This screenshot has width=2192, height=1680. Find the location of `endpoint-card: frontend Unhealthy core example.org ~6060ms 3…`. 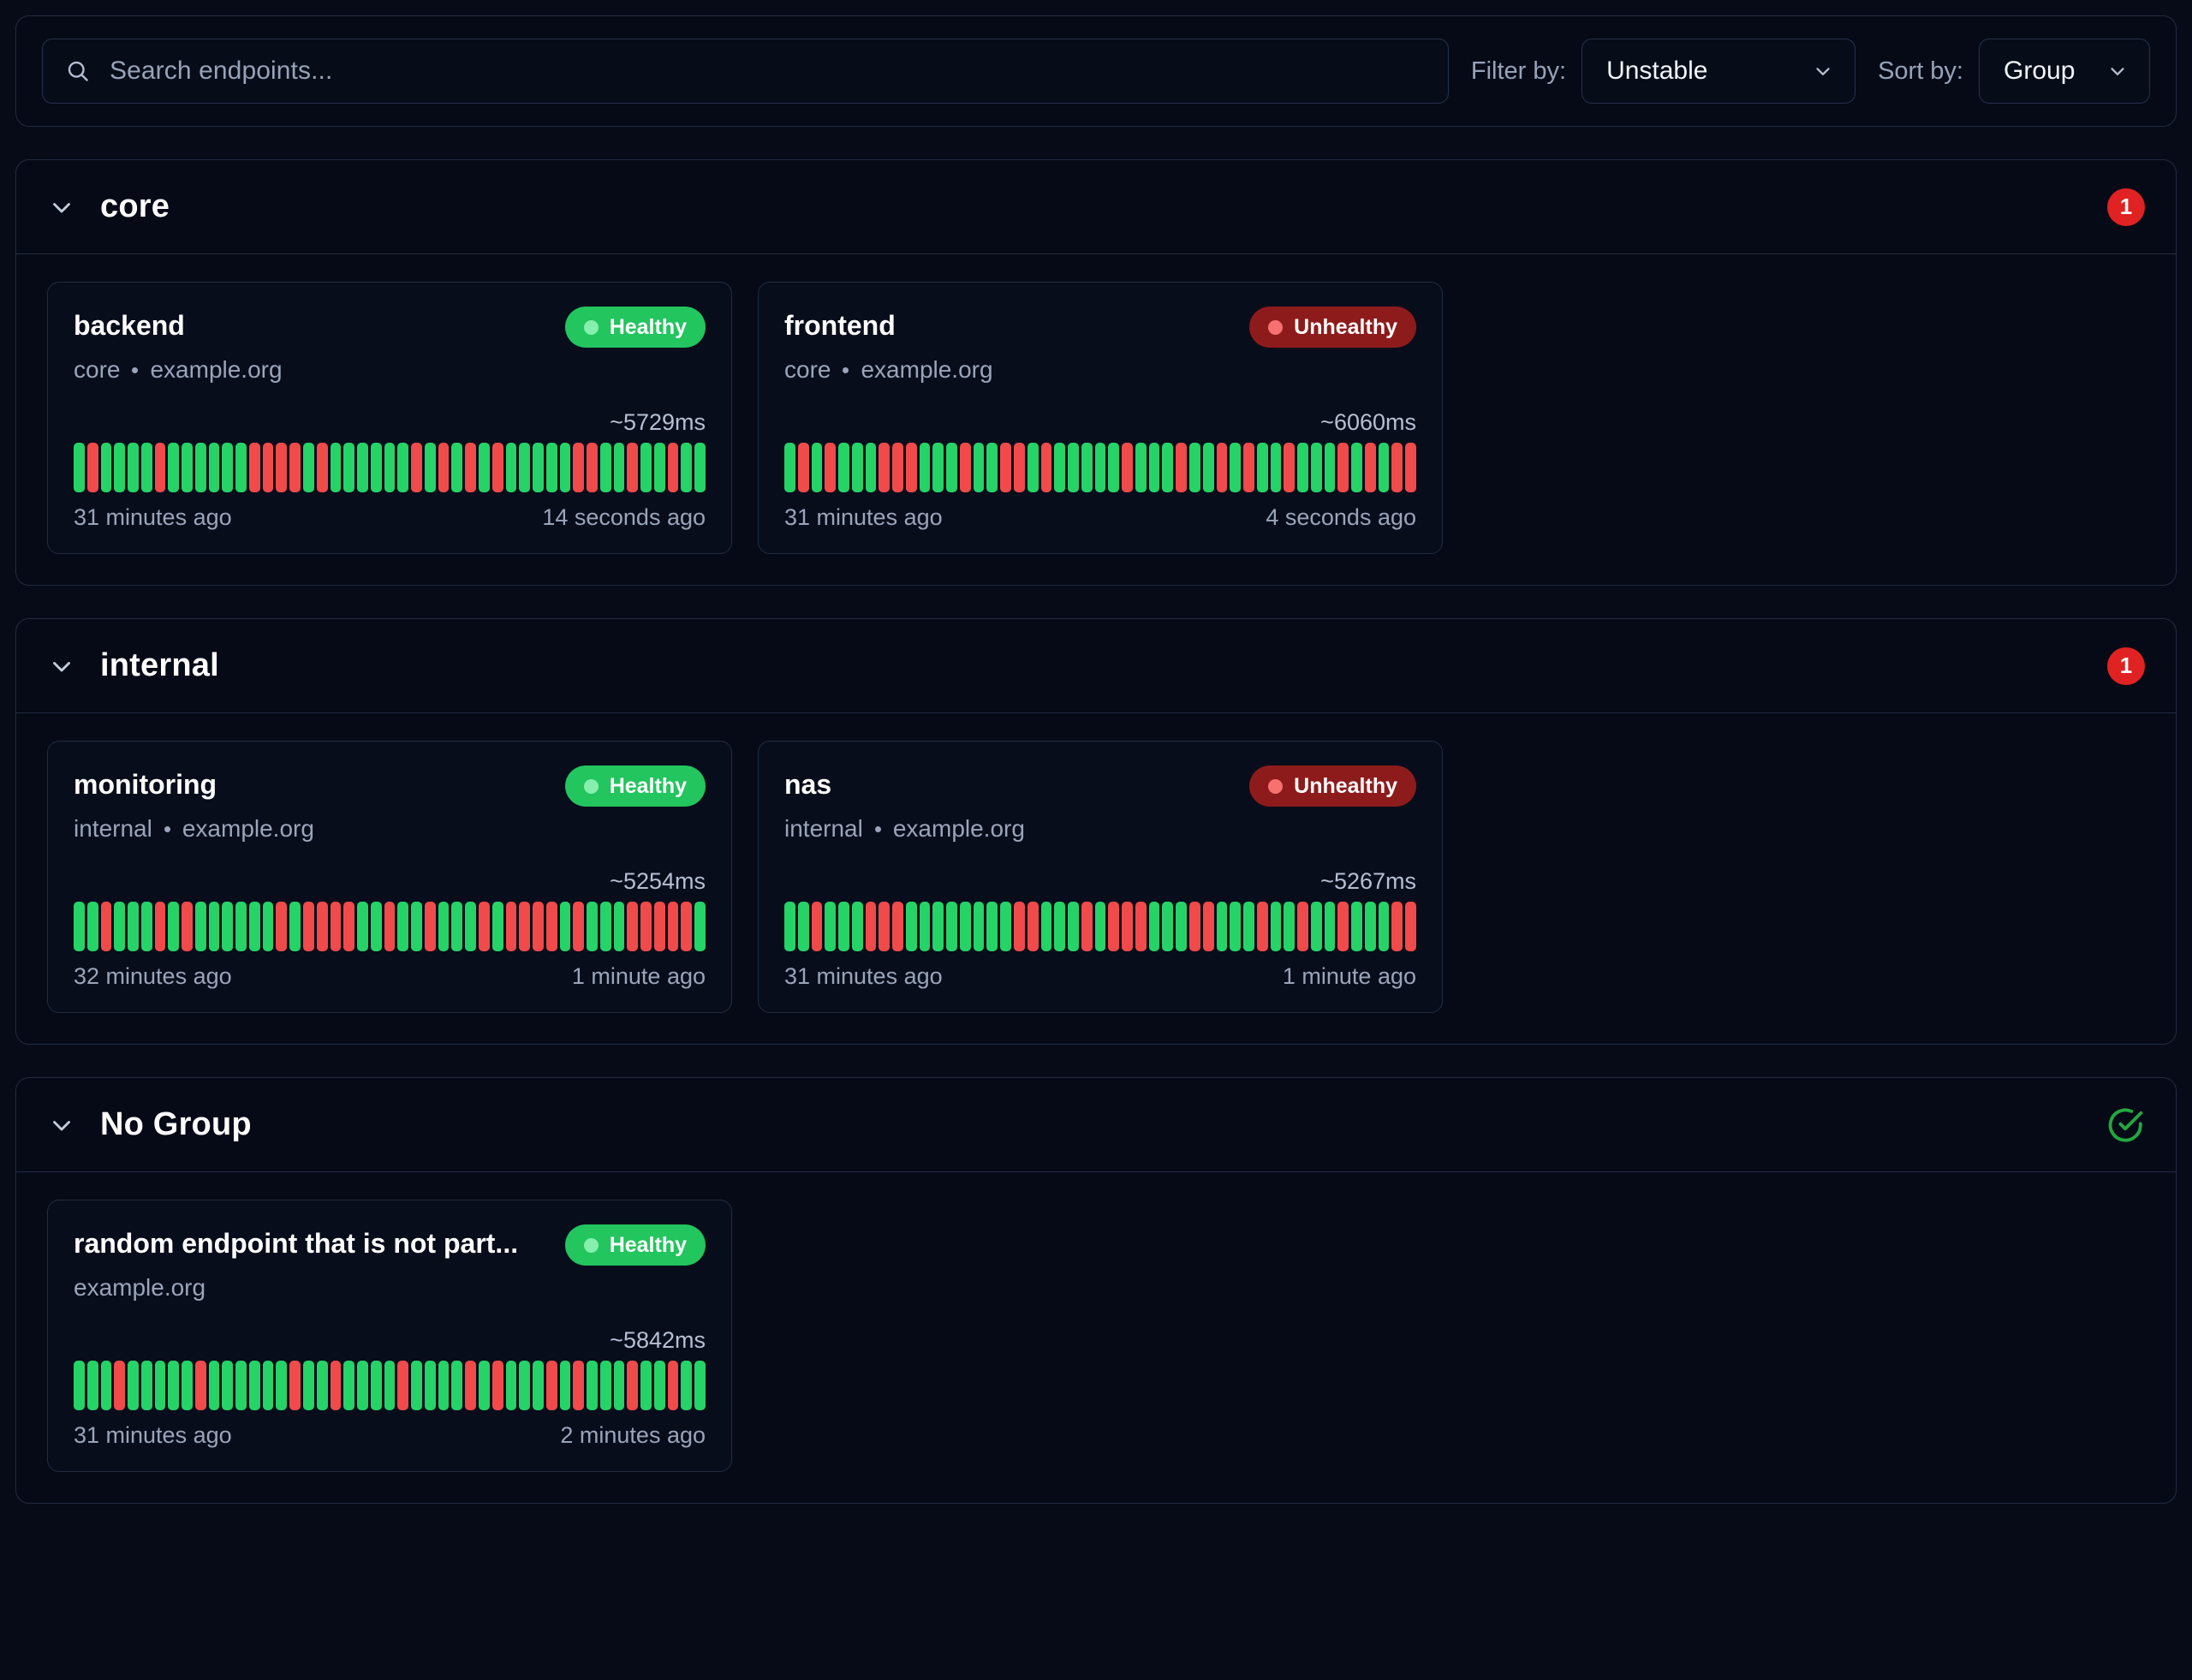

endpoint-card: frontend Unhealthy core example.org ~6060ms 3… is located at coordinates (1100, 418).